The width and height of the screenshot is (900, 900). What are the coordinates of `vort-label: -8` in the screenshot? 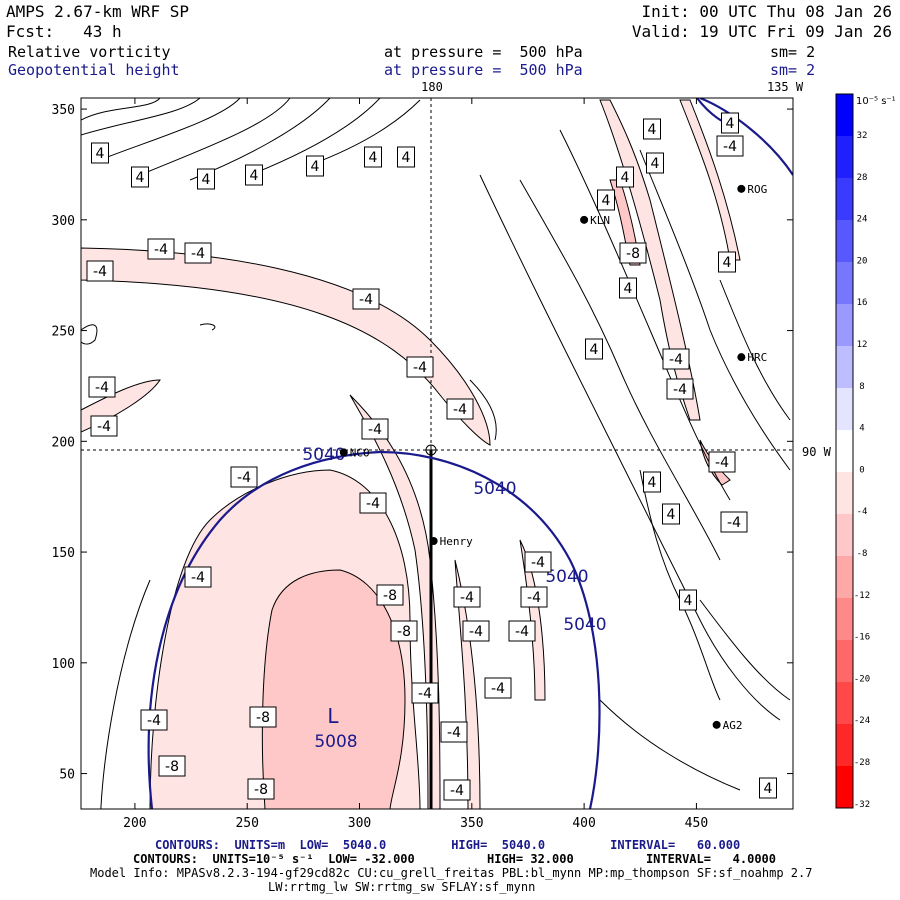 It's located at (404, 631).